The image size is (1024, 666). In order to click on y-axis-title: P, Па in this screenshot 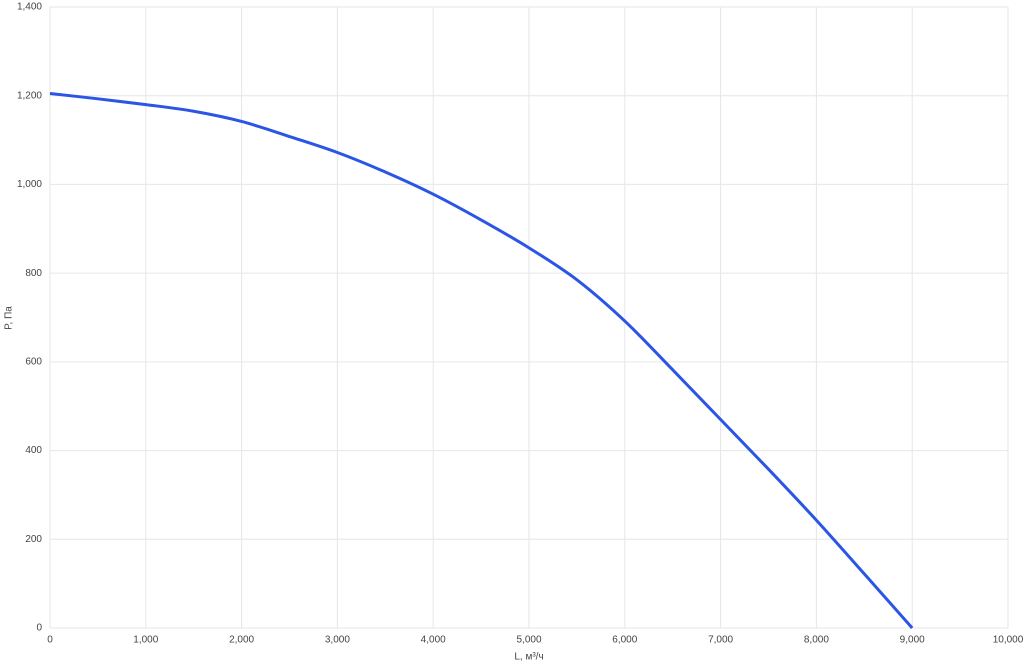, I will do `click(9, 318)`.